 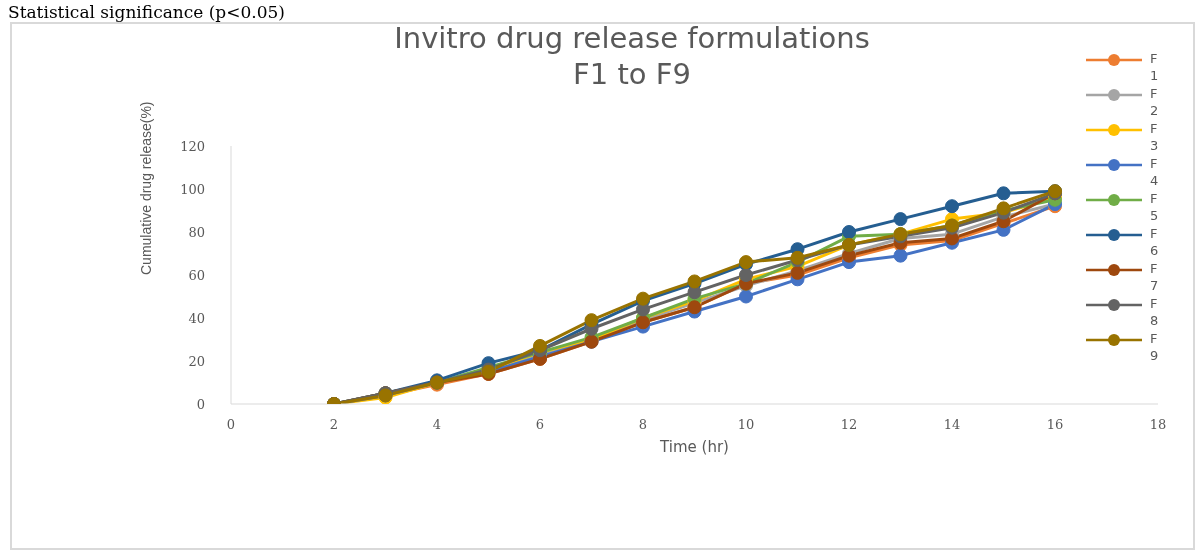 I want to click on x-tick-label: 16, so click(x=1055, y=425).